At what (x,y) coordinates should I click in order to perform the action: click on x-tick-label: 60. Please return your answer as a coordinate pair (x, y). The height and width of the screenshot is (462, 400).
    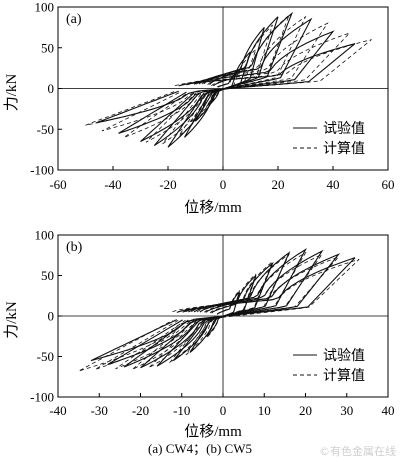
    Looking at the image, I should click on (388, 184).